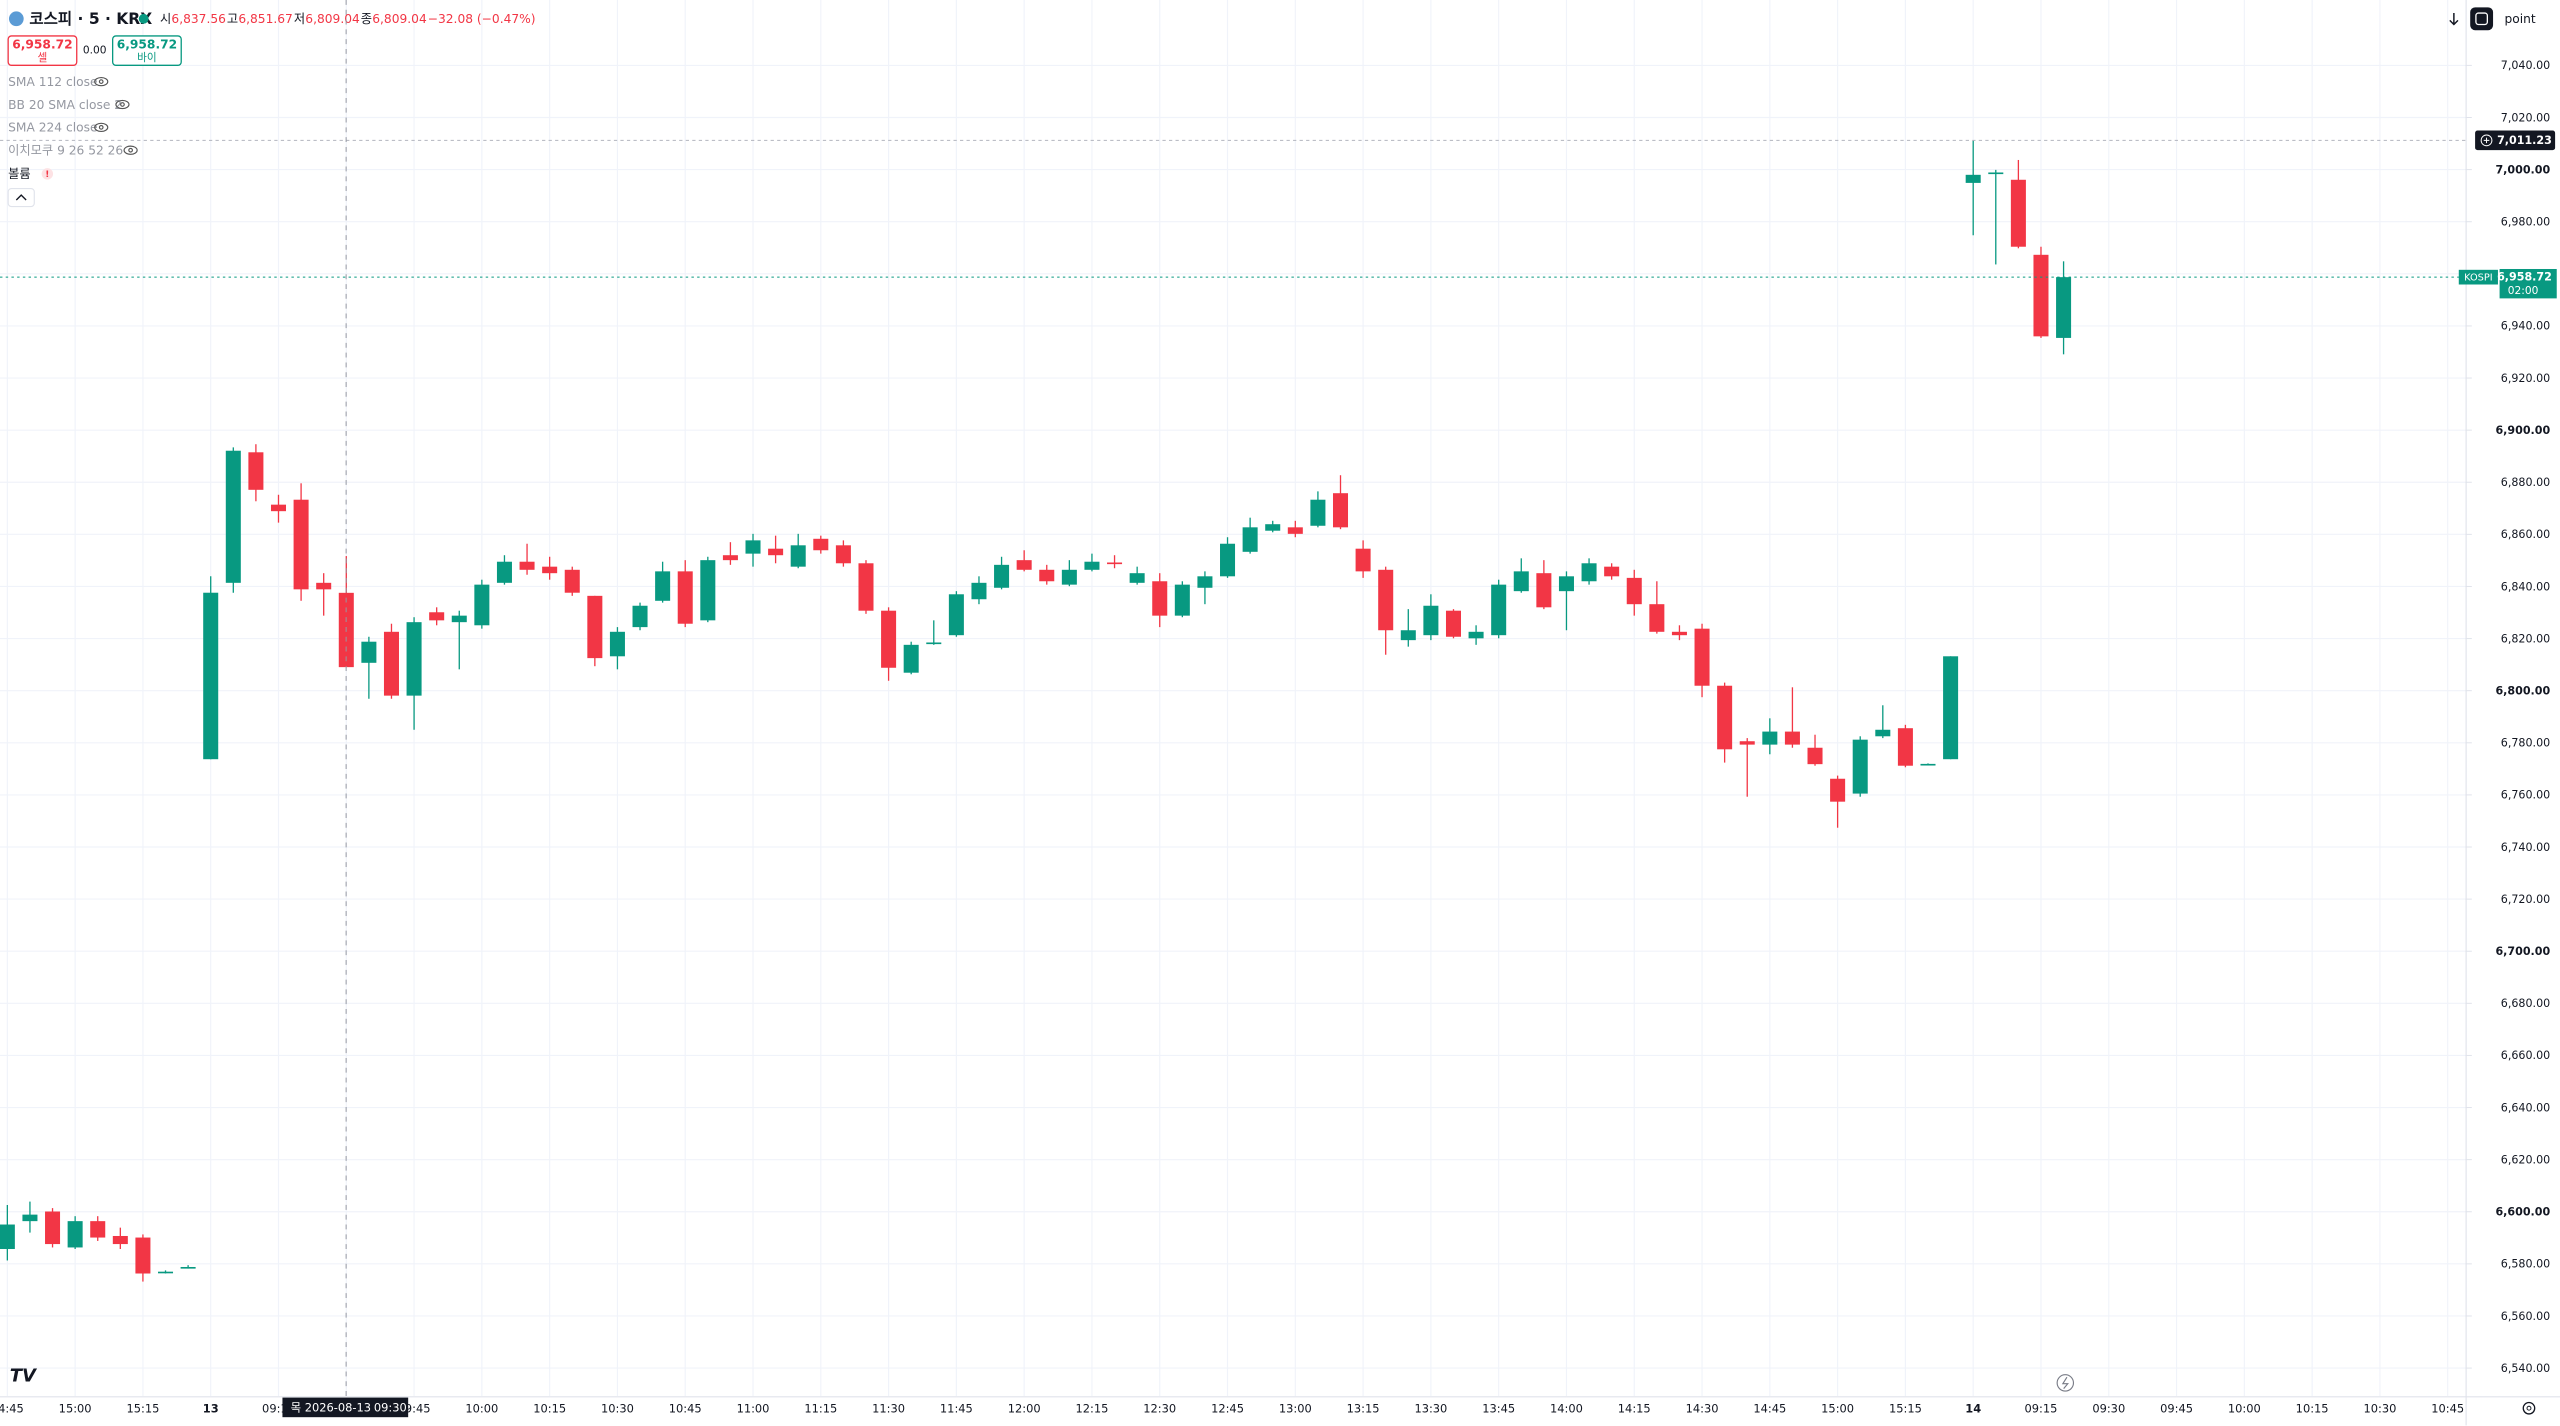 This screenshot has width=2560, height=1426. I want to click on y-tick-label: 6,580.00, so click(2525, 1264).